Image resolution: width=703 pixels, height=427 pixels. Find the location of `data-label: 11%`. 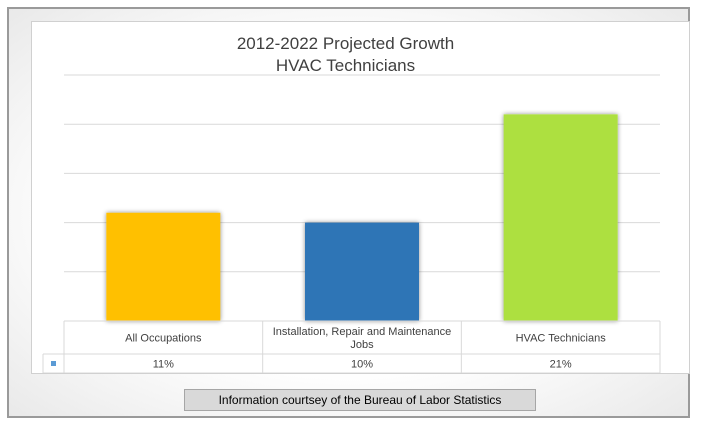

data-label: 11% is located at coordinates (163, 365).